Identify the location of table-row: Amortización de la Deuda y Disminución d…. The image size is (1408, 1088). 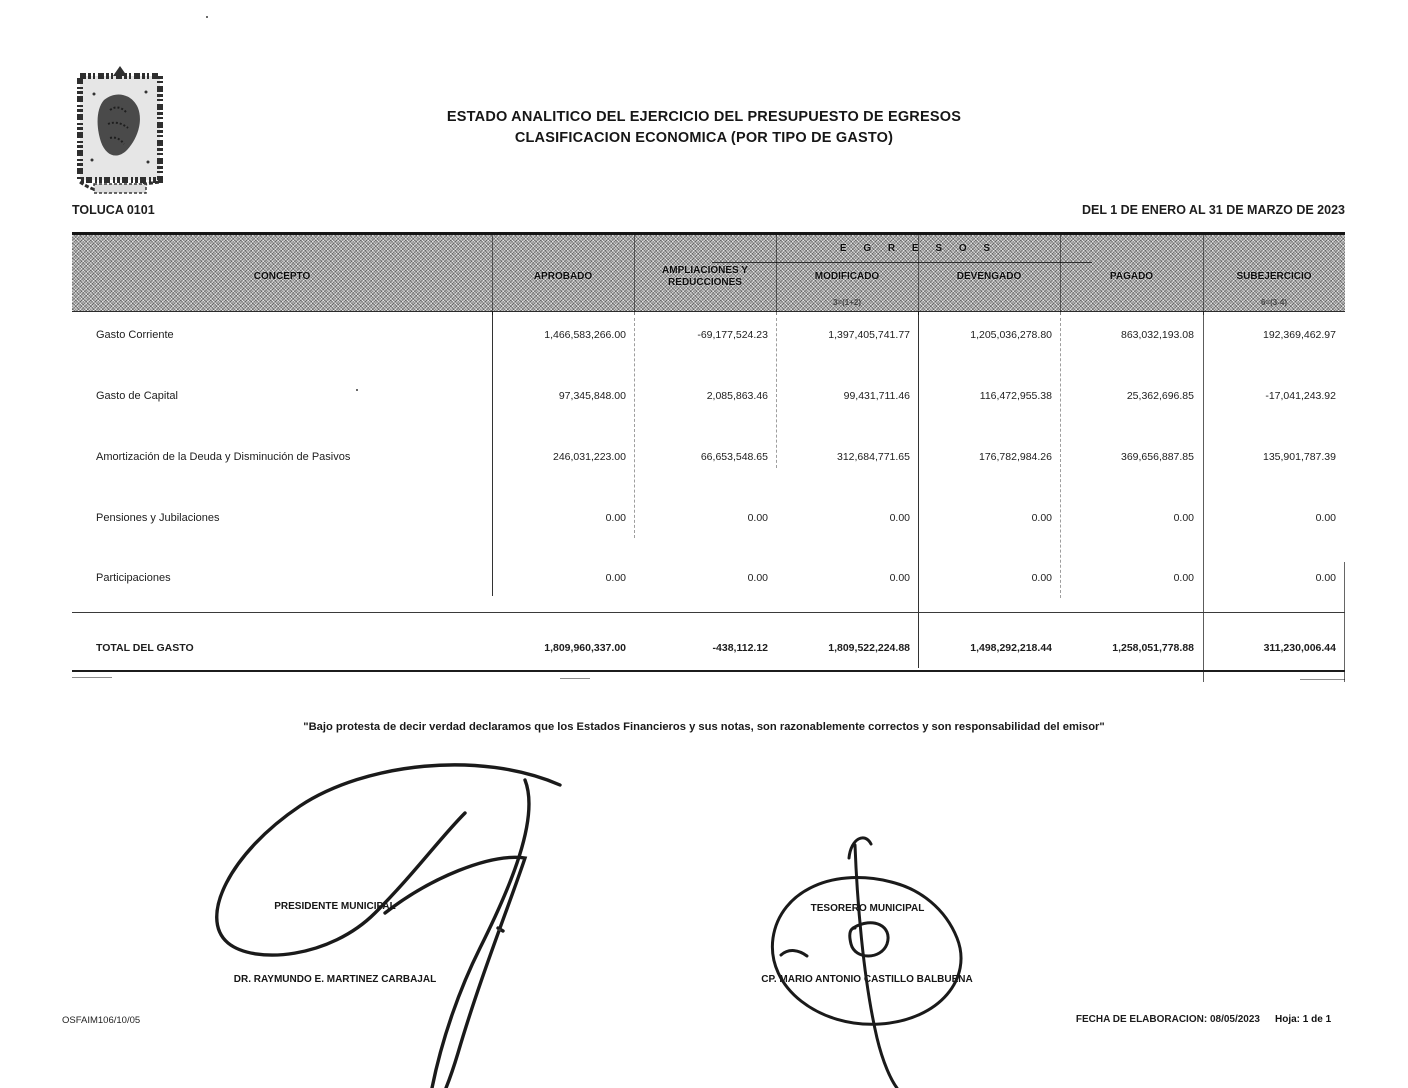
(708, 457).